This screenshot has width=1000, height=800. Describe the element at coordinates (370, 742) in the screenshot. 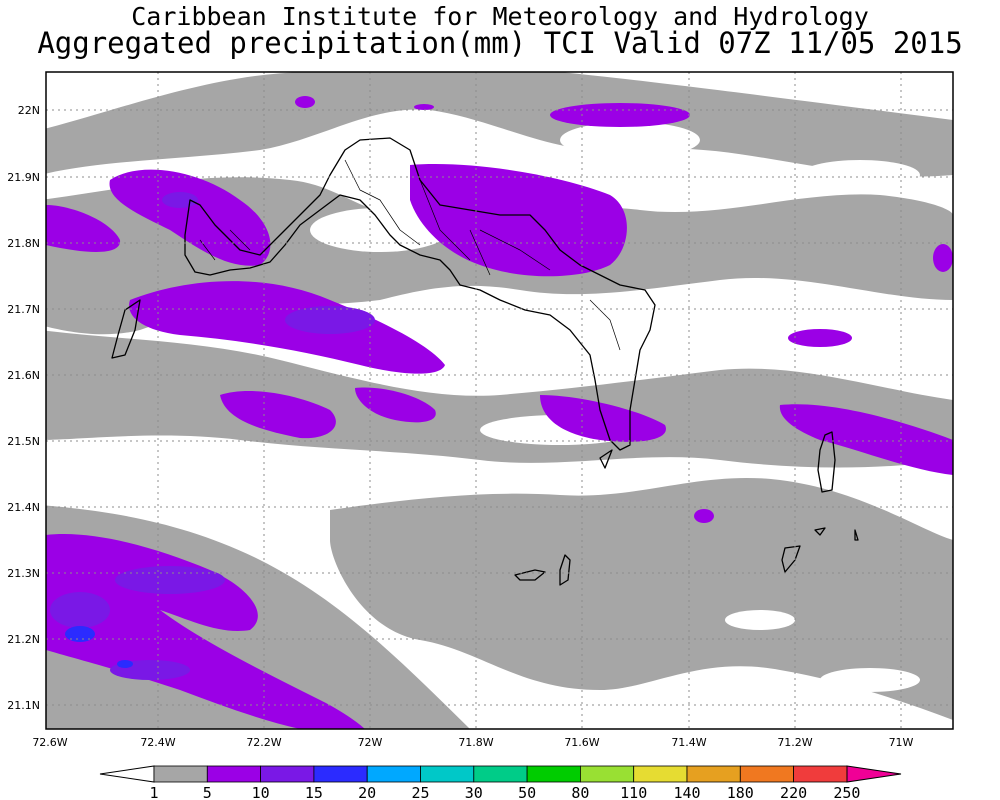

I see `lon-label: 72W` at that location.